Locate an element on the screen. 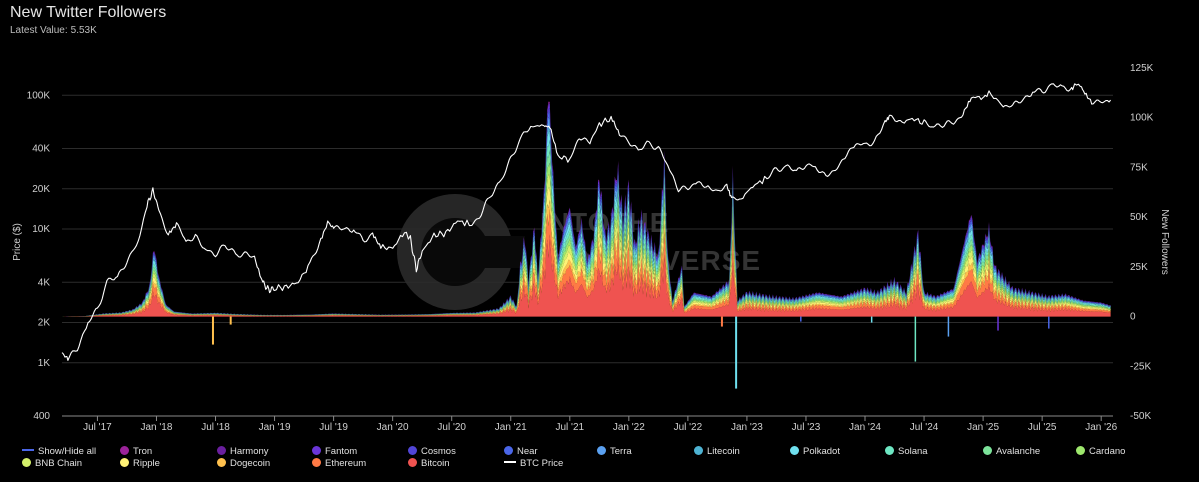  legend-label: Avalanche is located at coordinates (1018, 451).